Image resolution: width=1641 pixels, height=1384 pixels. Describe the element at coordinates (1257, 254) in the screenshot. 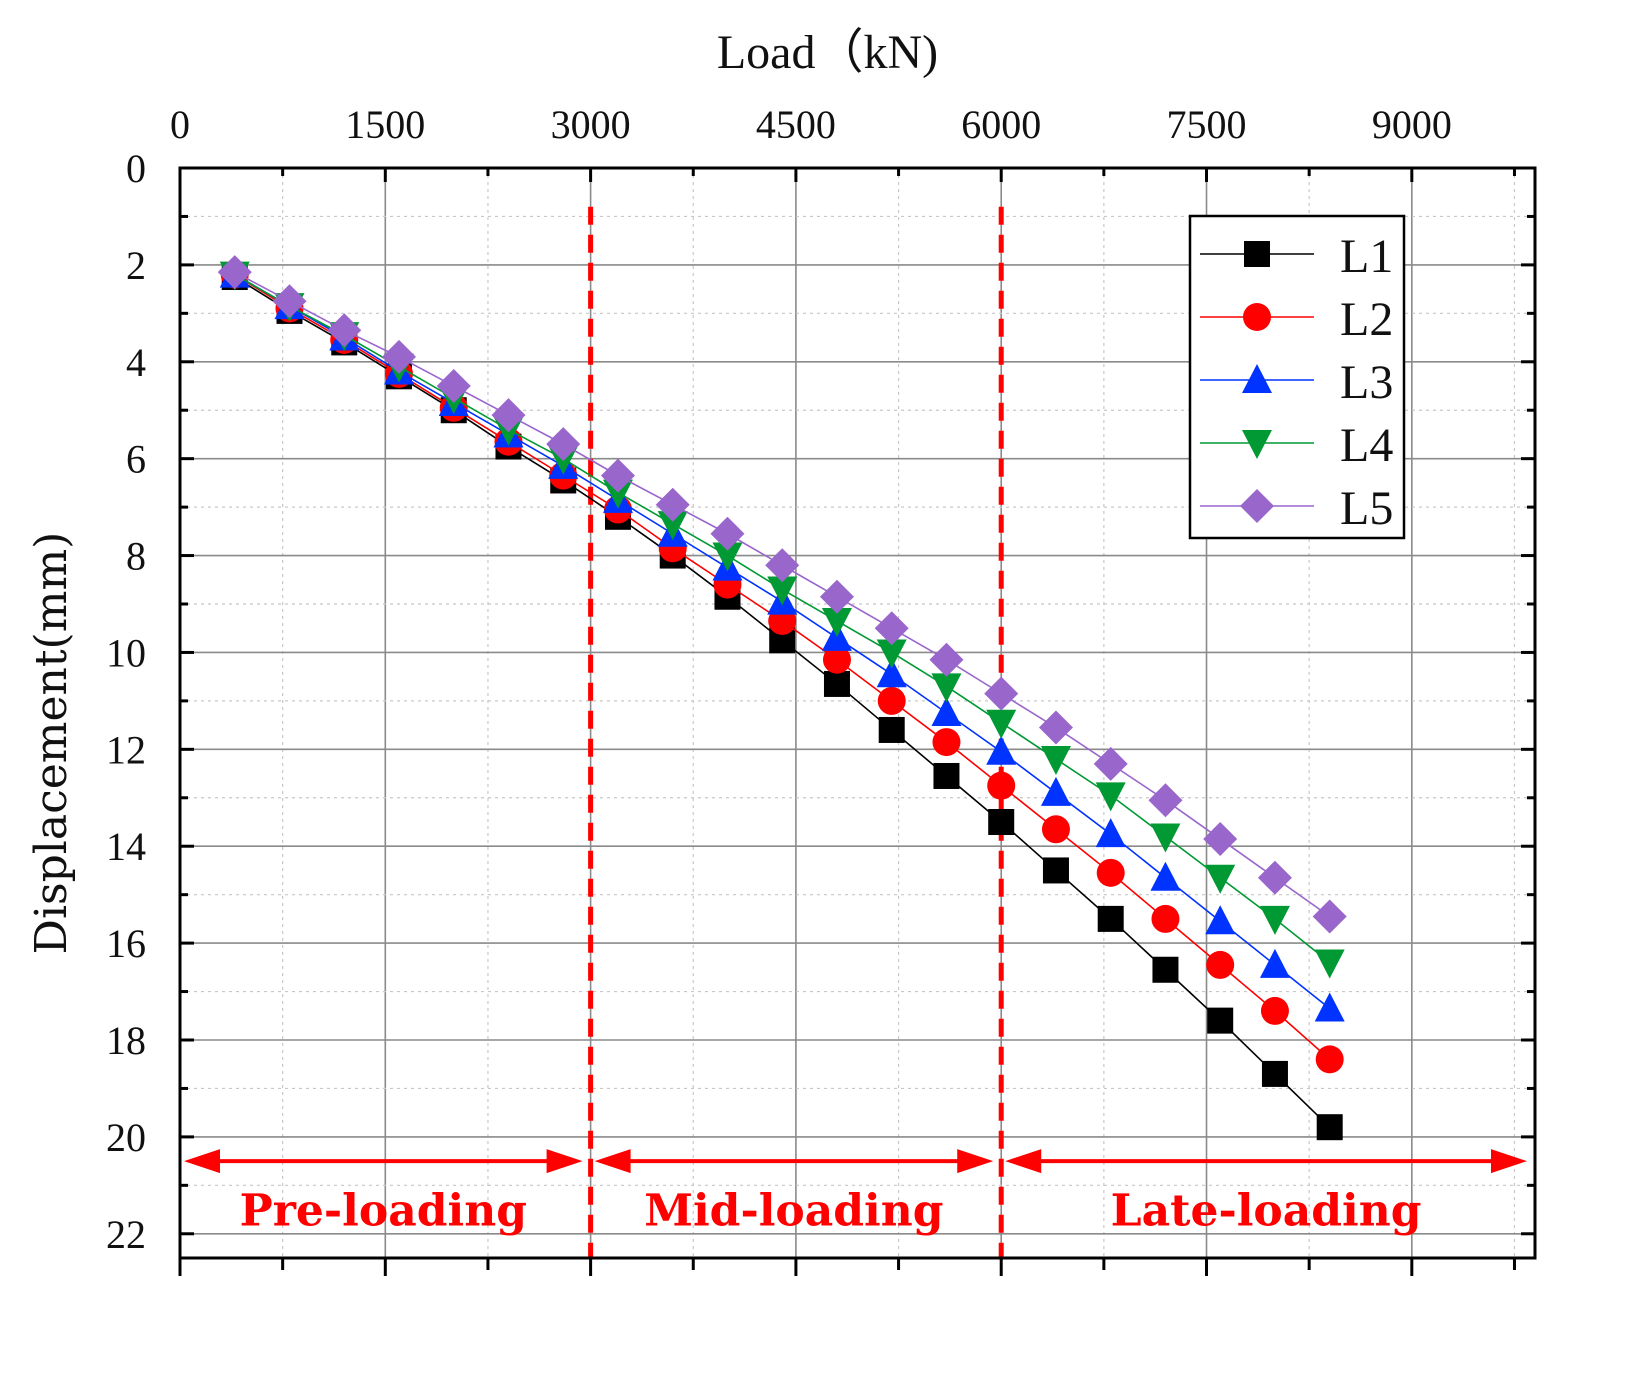

I see `legend-marker-l1` at that location.